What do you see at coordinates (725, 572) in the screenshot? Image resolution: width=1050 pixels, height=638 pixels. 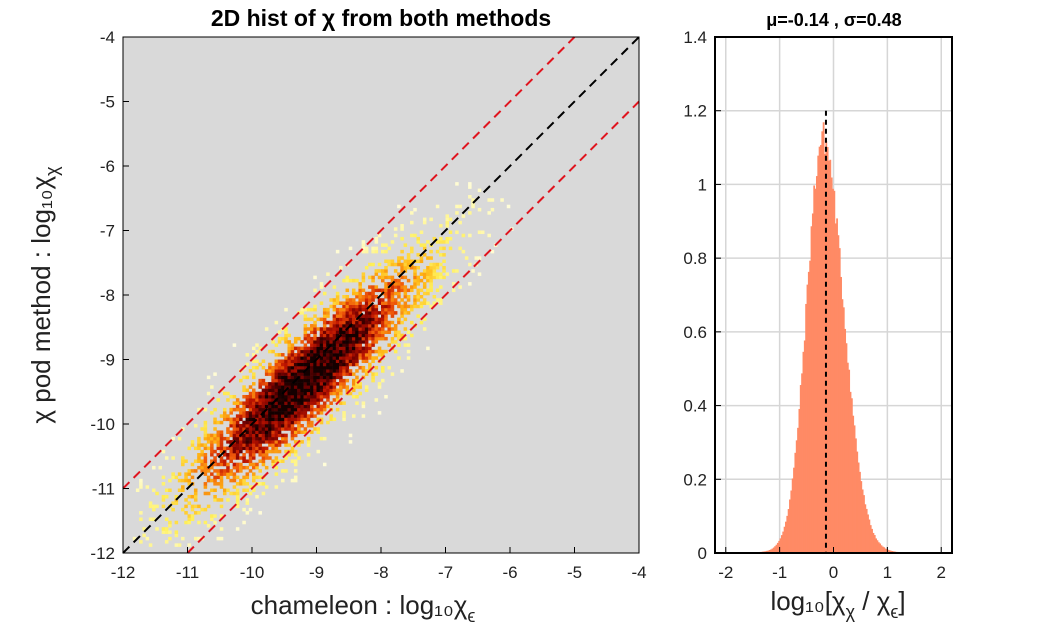 I see `histogram-x-tick-label: -2` at bounding box center [725, 572].